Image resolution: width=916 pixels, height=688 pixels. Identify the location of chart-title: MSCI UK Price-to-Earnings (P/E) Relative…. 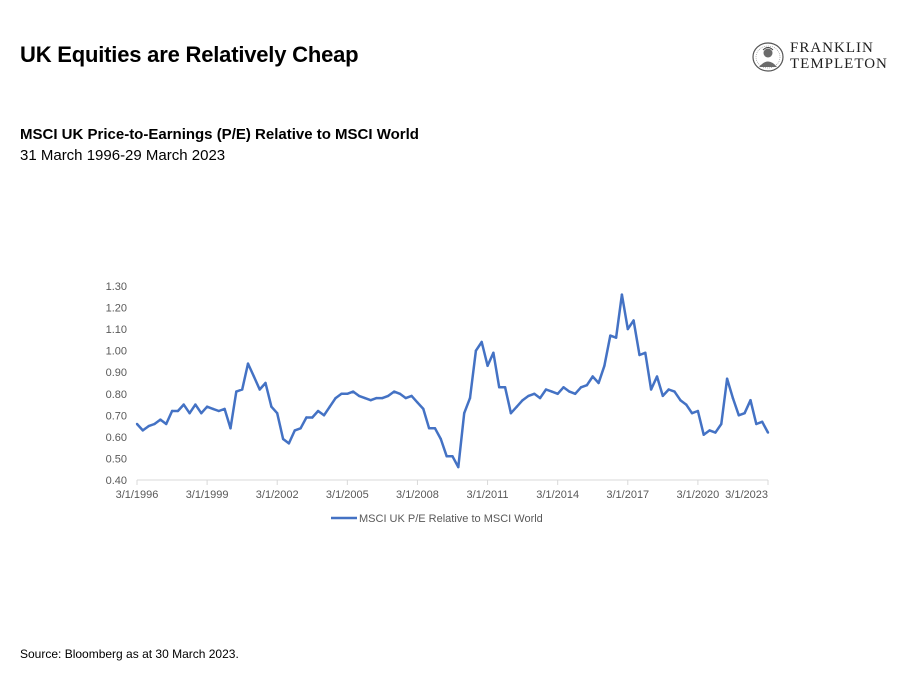
(219, 134).